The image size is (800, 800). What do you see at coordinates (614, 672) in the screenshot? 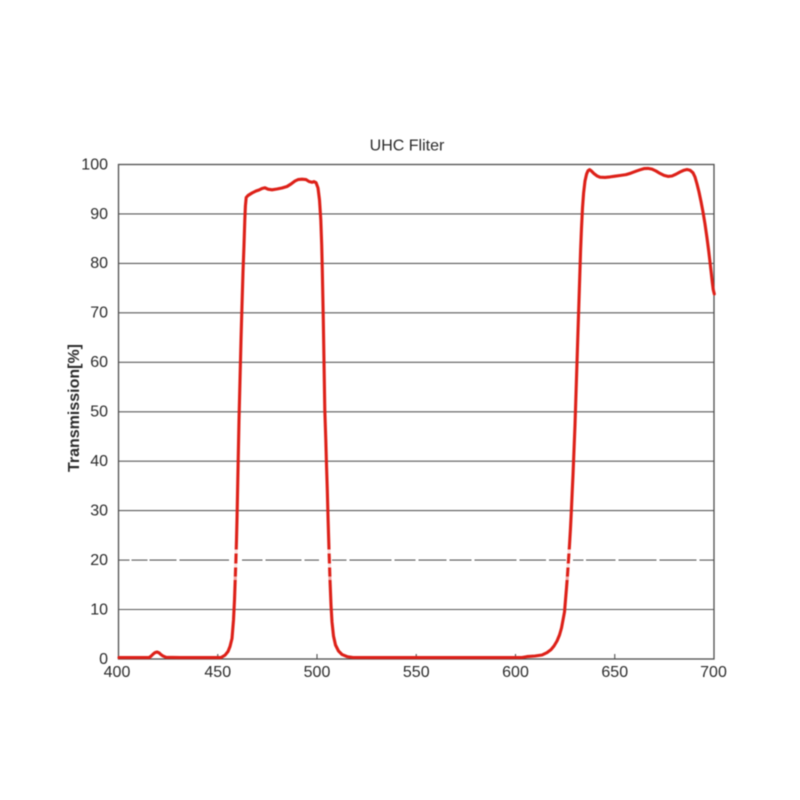
I see `svg-text: 650` at bounding box center [614, 672].